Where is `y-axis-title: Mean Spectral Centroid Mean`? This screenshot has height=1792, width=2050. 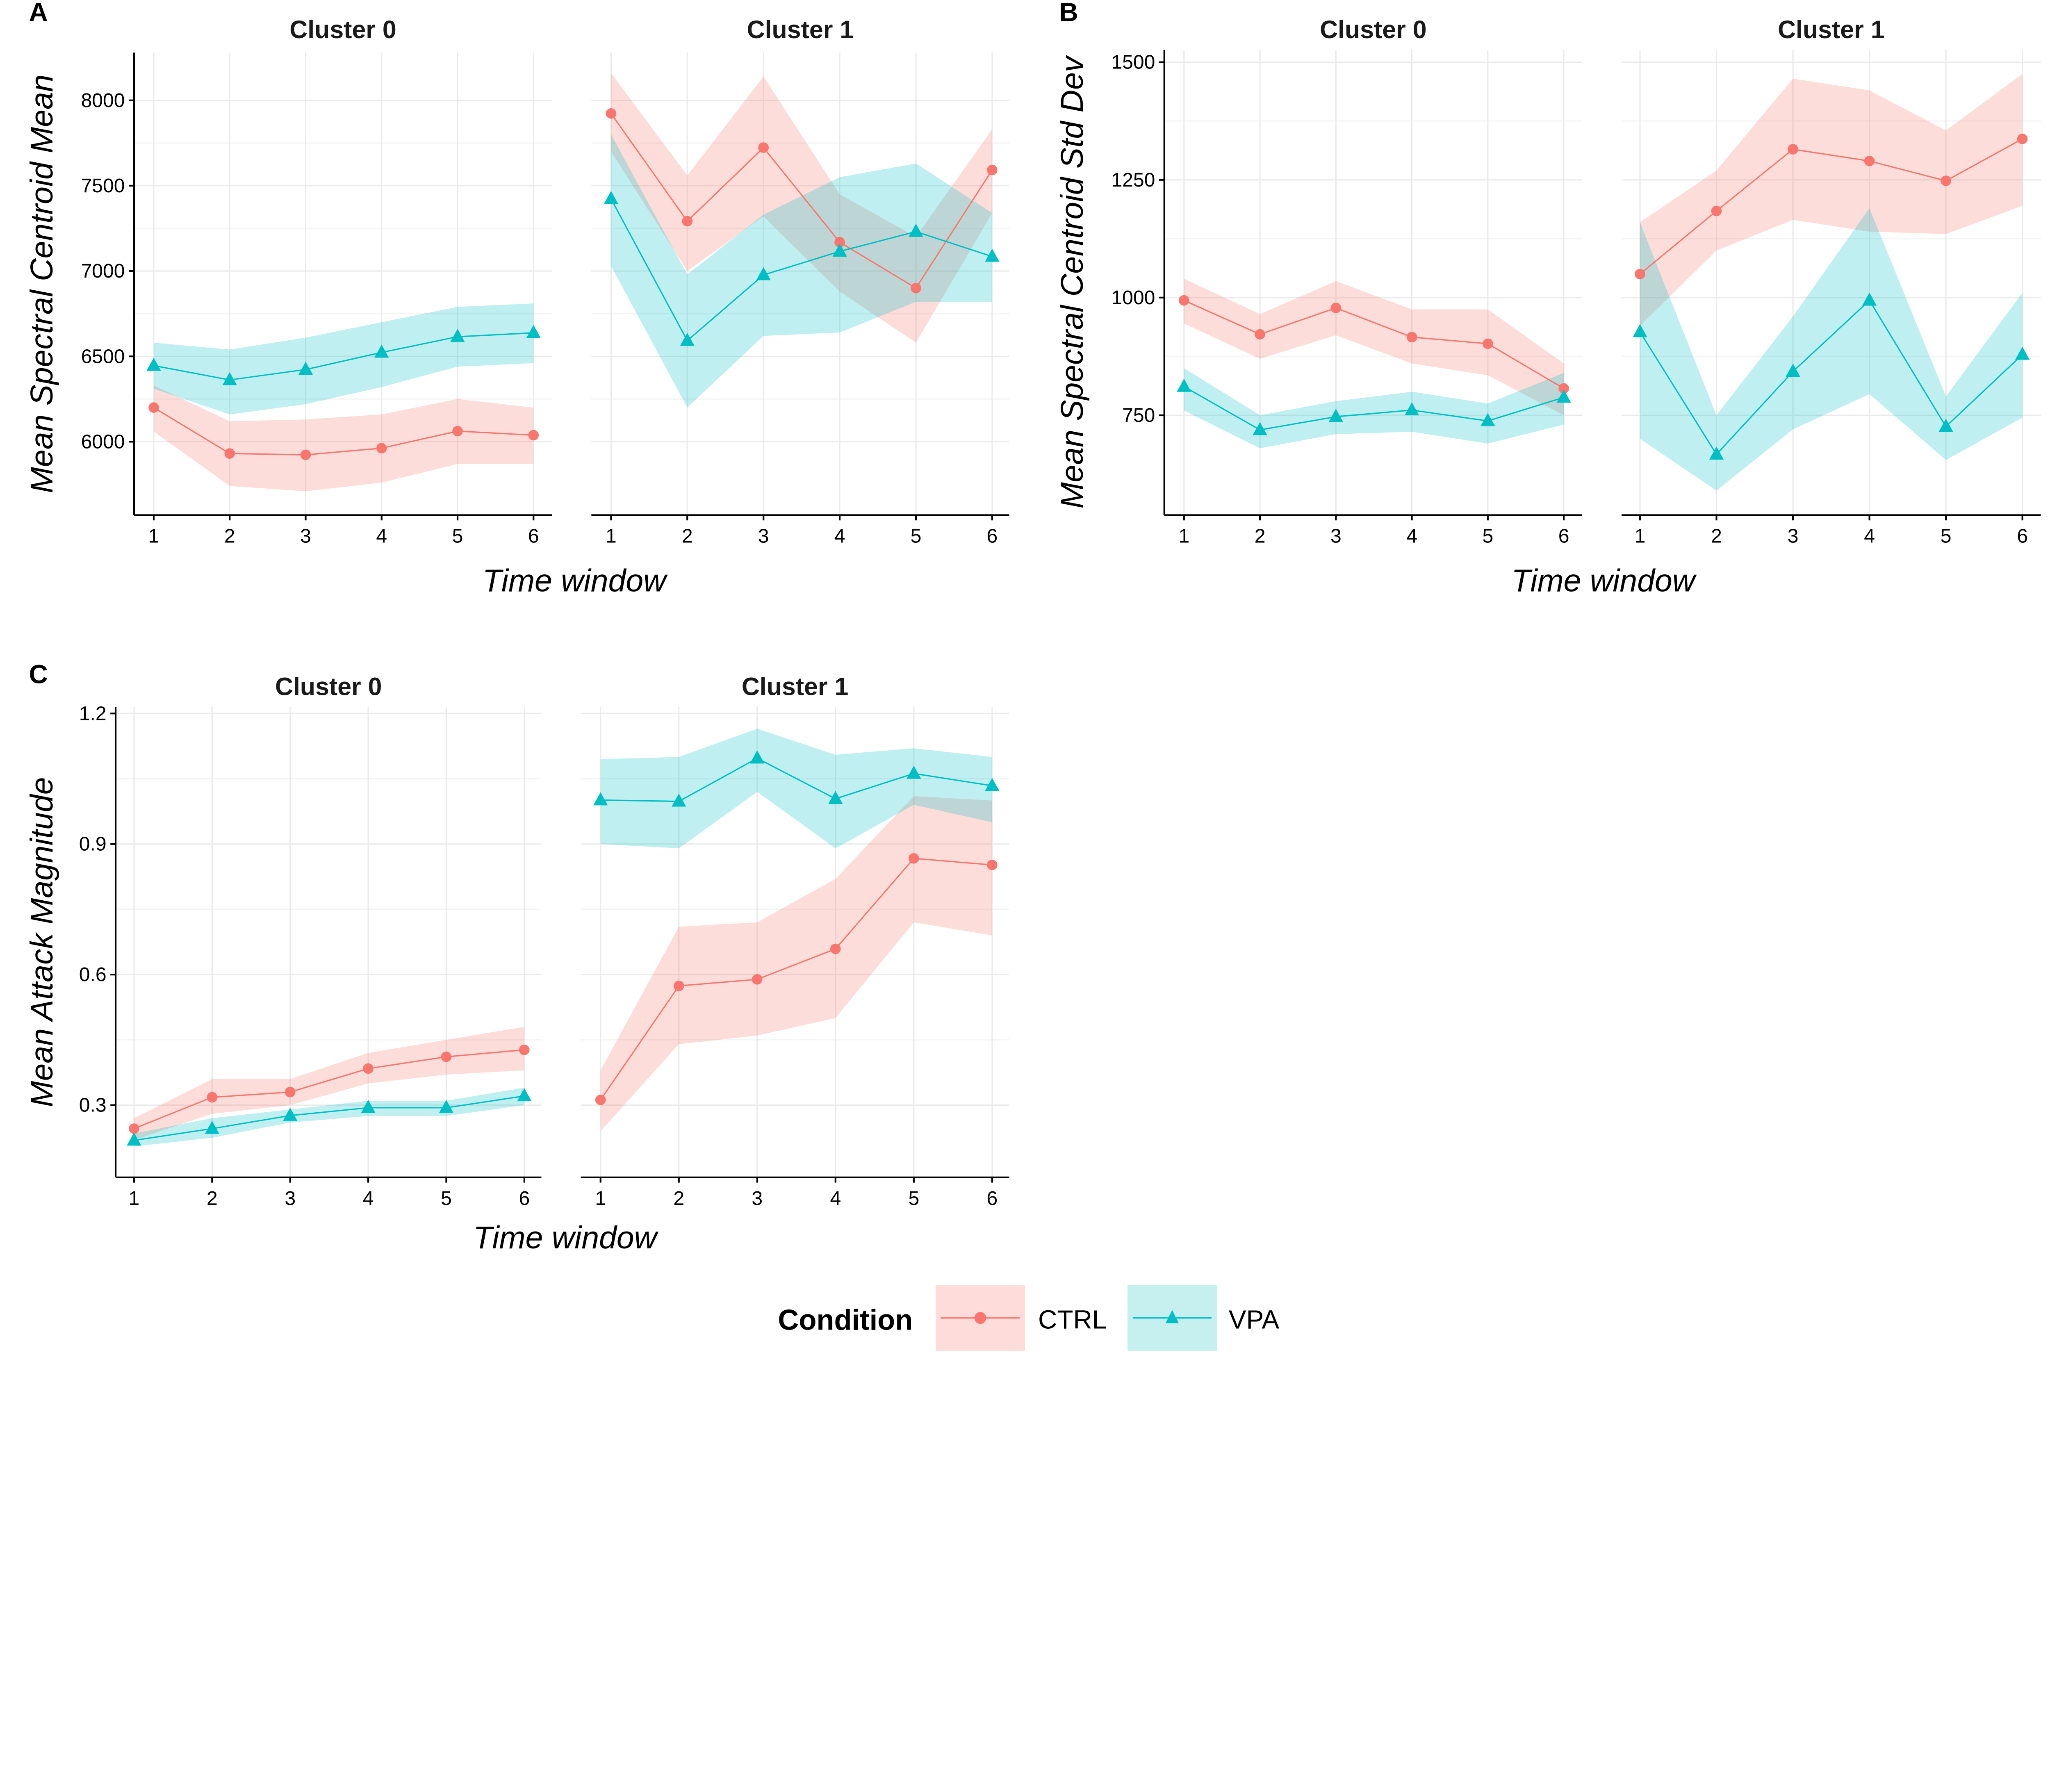 y-axis-title: Mean Spectral Centroid Mean is located at coordinates (41, 283).